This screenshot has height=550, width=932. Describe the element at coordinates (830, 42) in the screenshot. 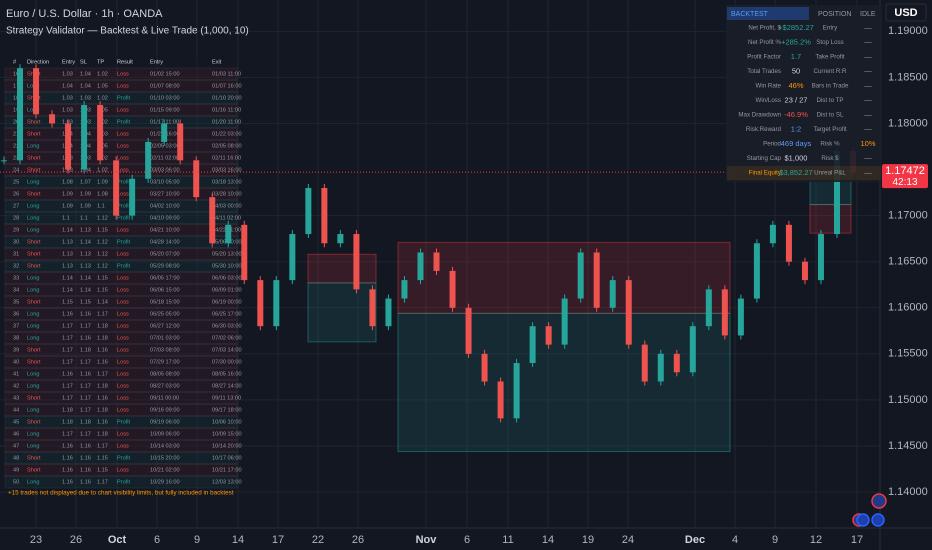

I see `position-label: Stop Loss` at that location.